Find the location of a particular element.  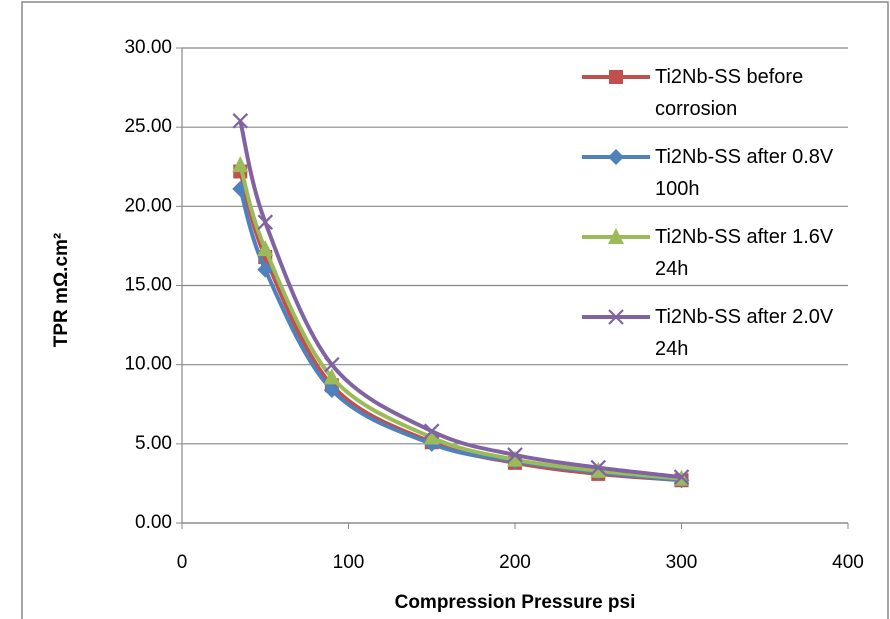

legend-label: Ti2Nb-SS before corrosion is located at coordinates (729, 93).